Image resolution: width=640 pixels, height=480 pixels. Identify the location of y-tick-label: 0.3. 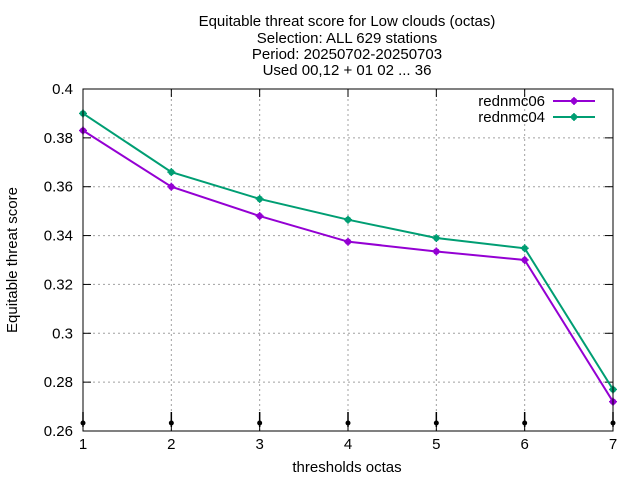
(62, 333).